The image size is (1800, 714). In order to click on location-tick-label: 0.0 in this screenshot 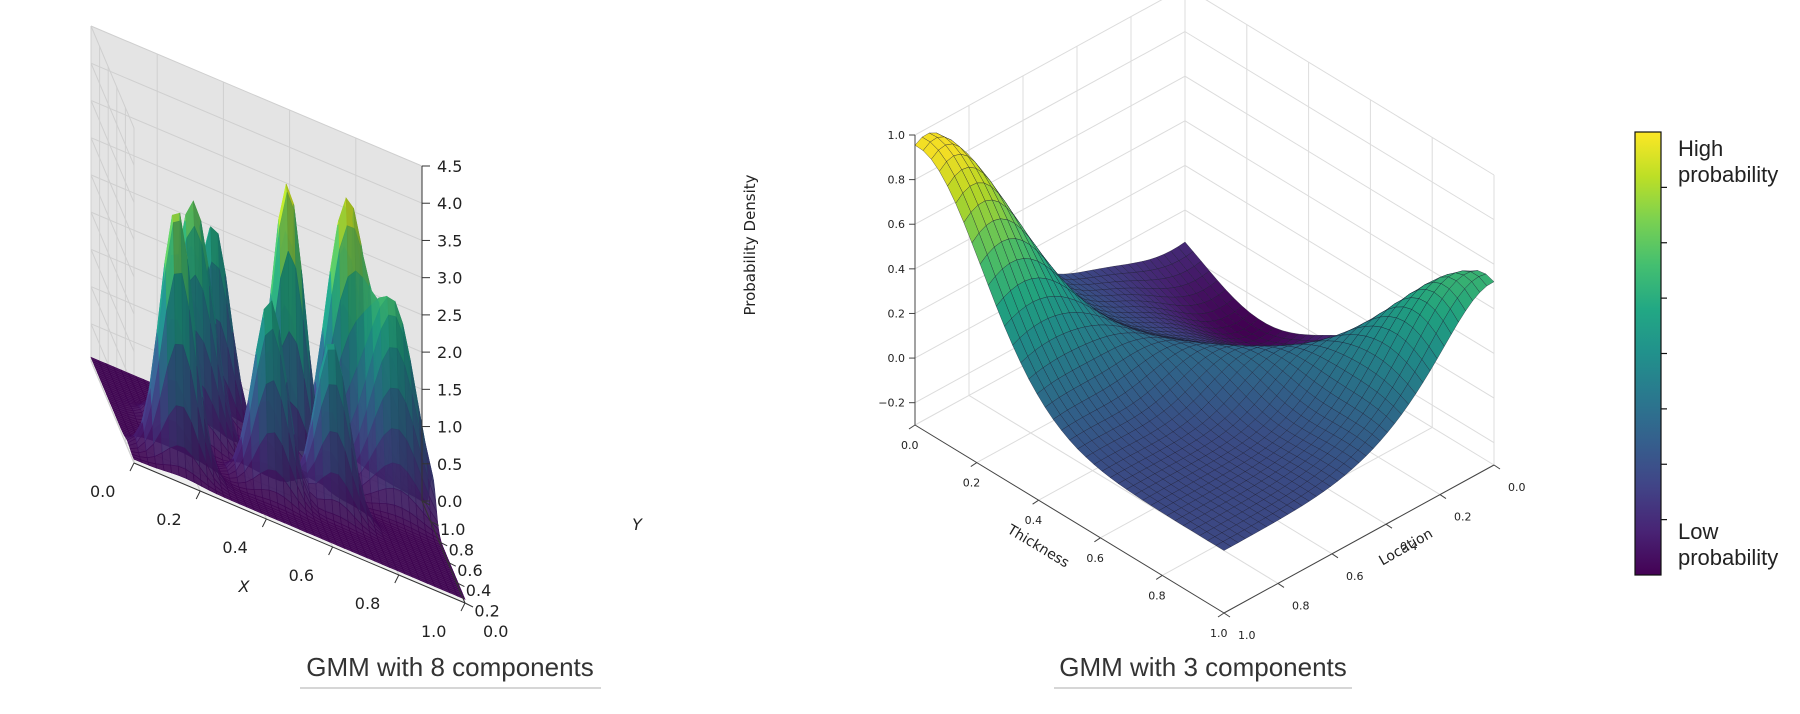, I will do `click(1517, 487)`.